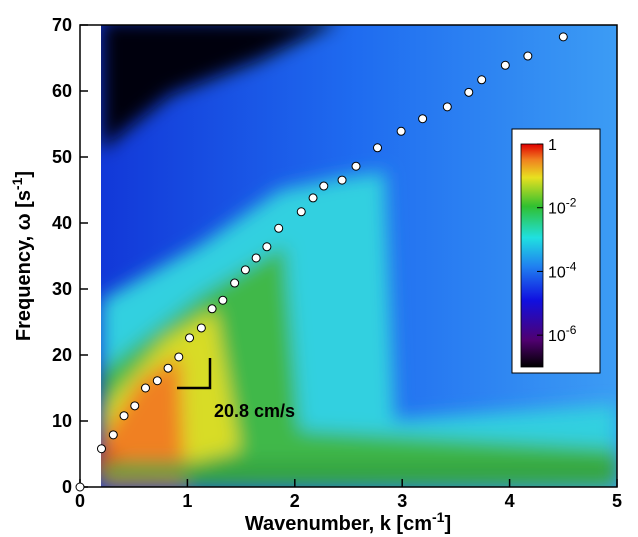 The width and height of the screenshot is (638, 537). I want to click on y-tick-label: 30, so click(62, 289).